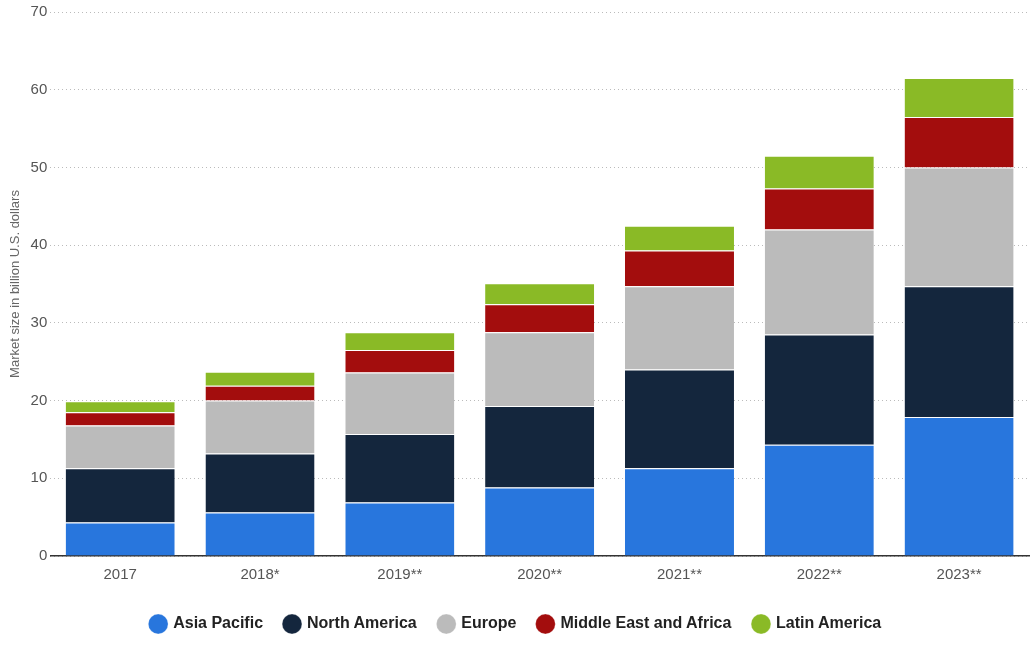 This screenshot has height=646, width=1033. I want to click on x-tick-label: 2017, so click(120, 574).